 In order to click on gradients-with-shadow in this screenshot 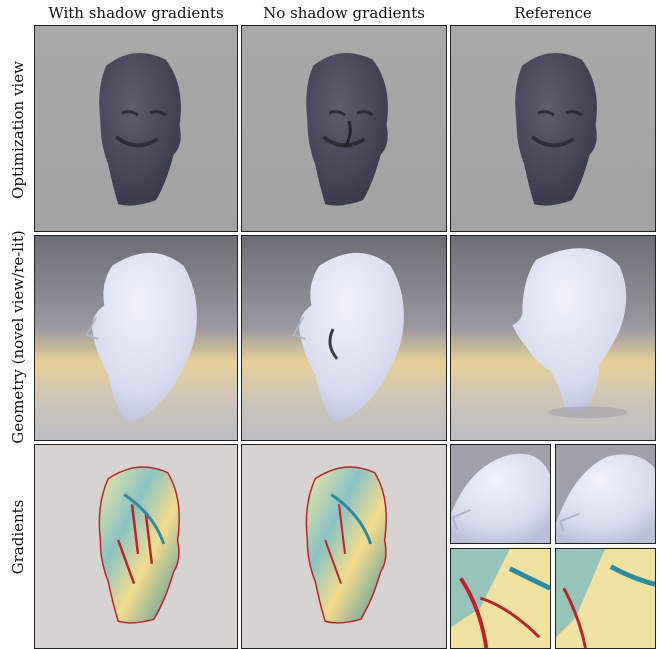, I will do `click(136, 546)`.